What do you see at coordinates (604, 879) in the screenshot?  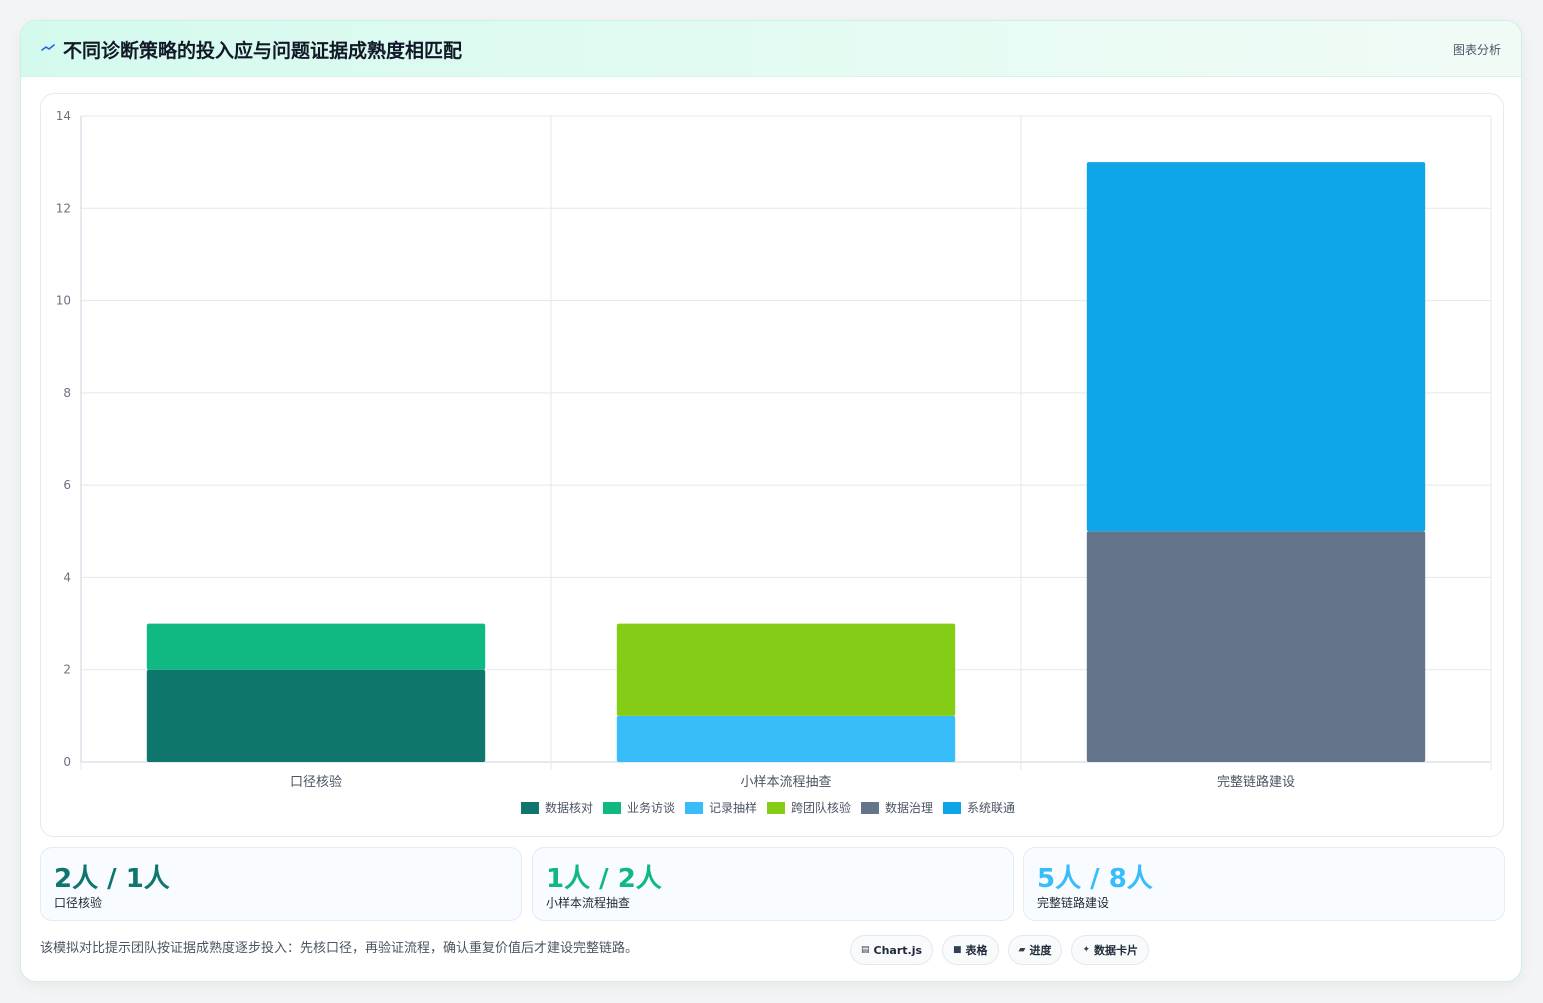 I see `stat-value: 1人 / 2人` at bounding box center [604, 879].